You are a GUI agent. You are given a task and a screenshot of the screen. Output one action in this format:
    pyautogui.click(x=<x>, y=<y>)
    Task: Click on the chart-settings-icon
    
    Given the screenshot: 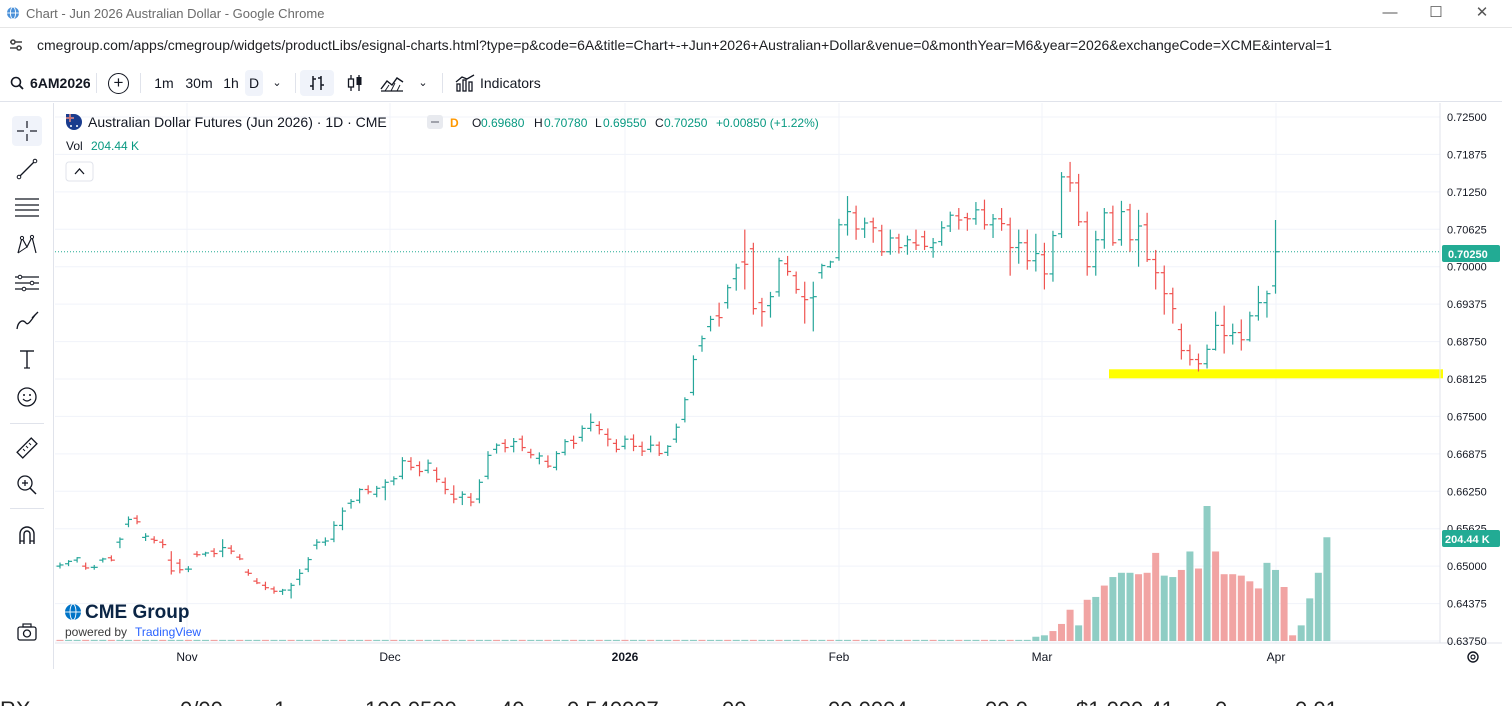 What is the action you would take?
    pyautogui.click(x=1473, y=657)
    